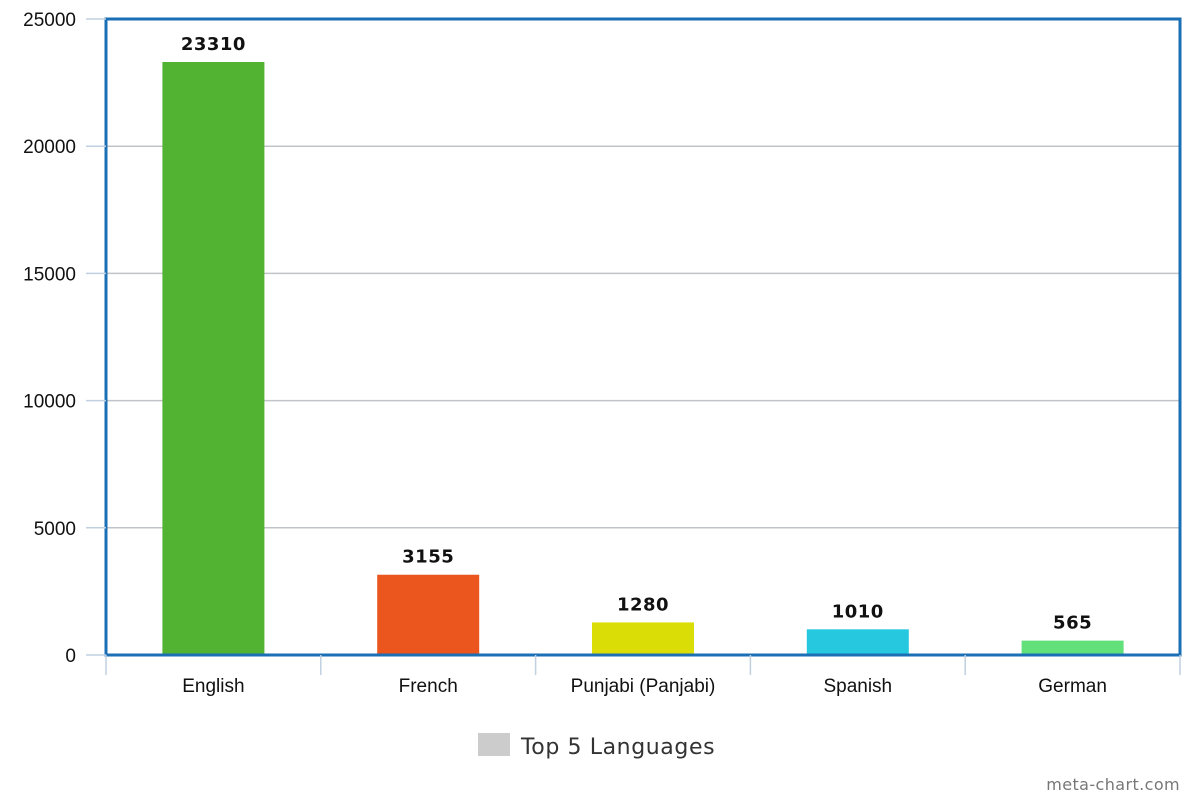 The image size is (1200, 800). Describe the element at coordinates (428, 557) in the screenshot. I see `data-label: 3155` at that location.